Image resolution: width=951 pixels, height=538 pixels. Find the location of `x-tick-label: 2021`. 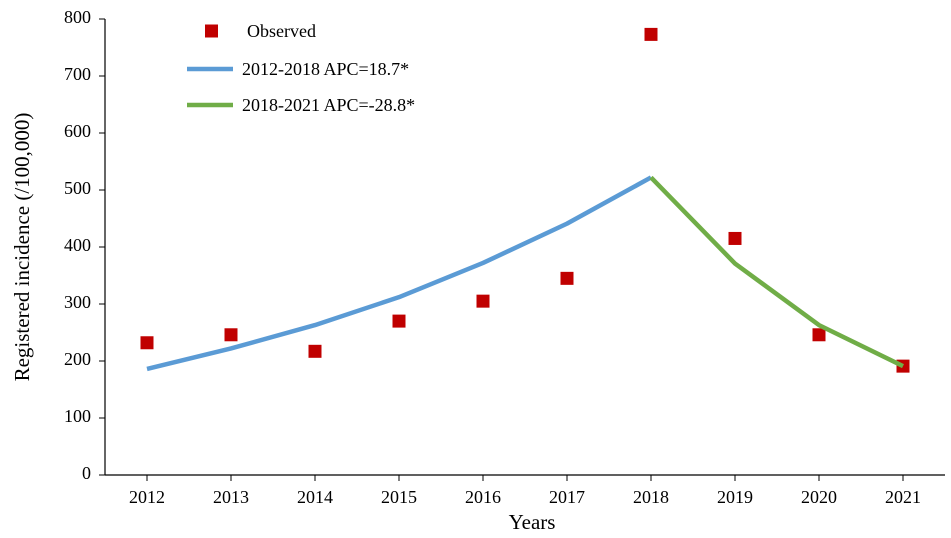

x-tick-label: 2021 is located at coordinates (903, 497).